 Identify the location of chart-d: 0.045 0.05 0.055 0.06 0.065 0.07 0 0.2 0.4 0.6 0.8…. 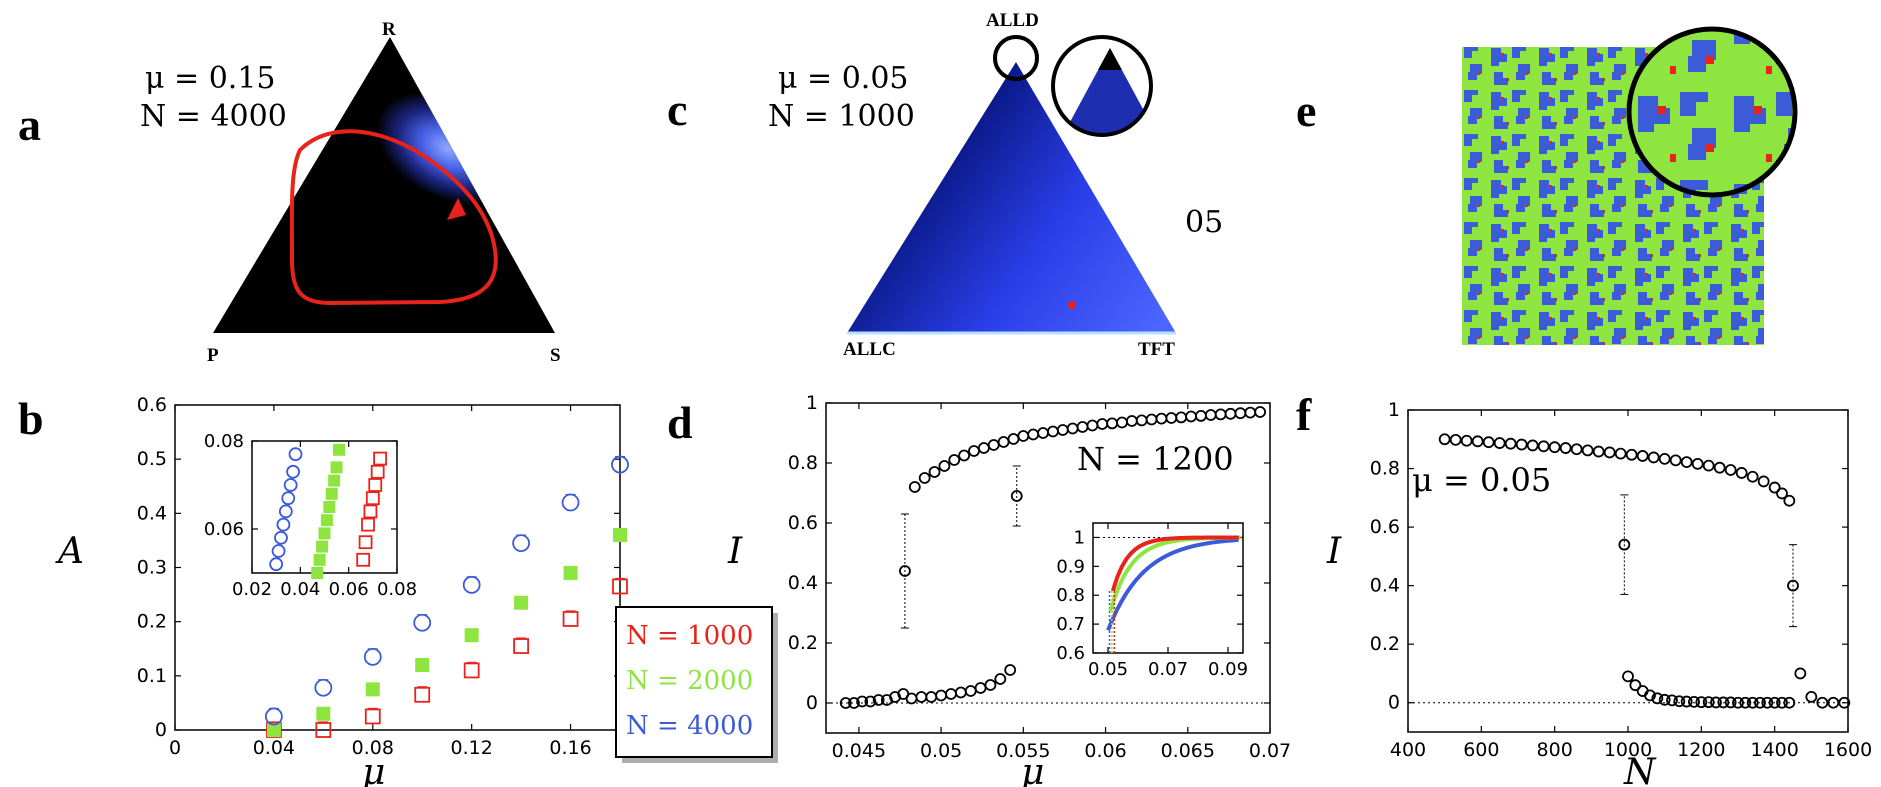
(1039, 577).